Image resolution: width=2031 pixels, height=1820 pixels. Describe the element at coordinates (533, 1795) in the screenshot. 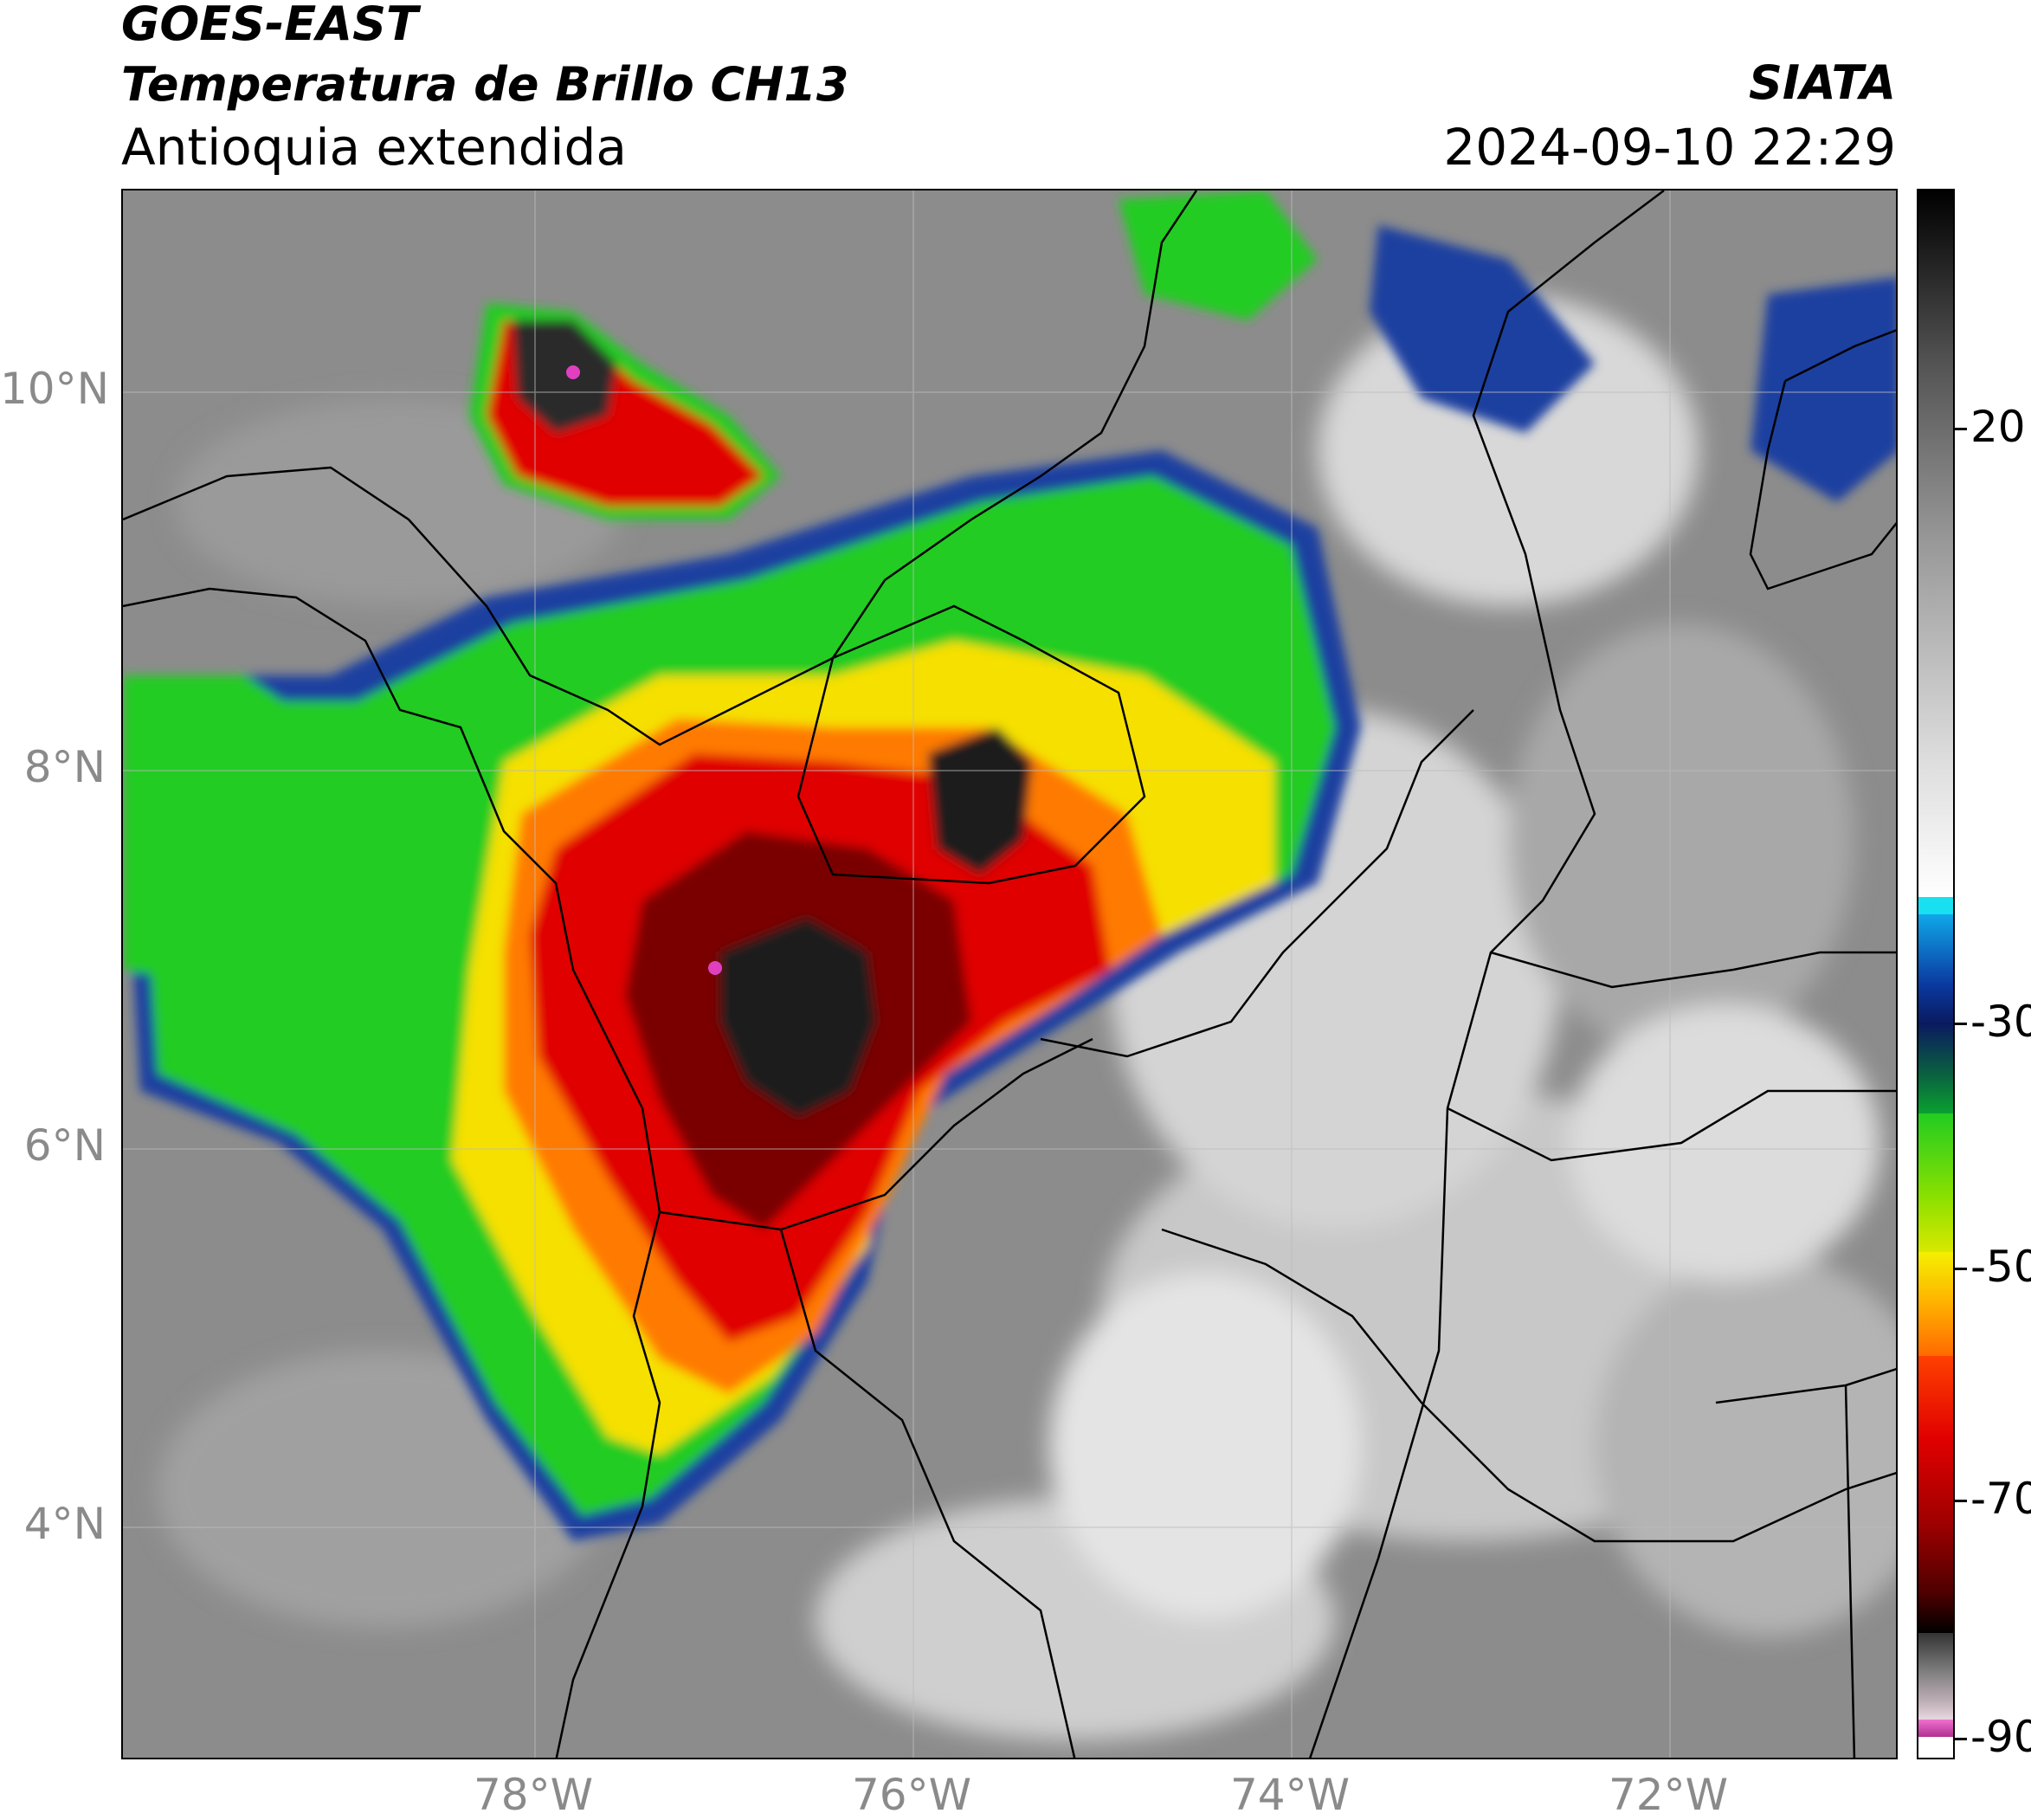

I see `lon-tick-78: 78°W` at that location.